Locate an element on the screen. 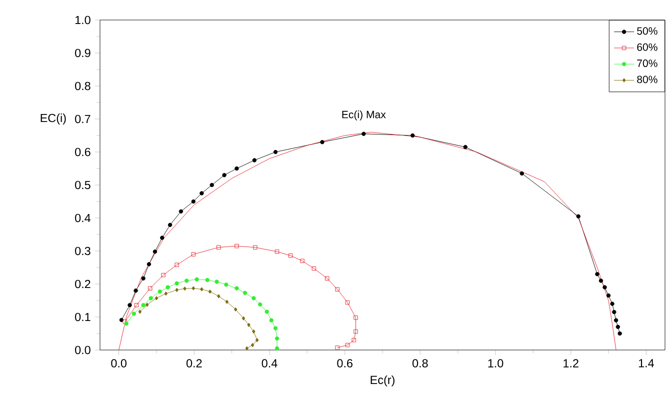  y-tick-label: 0.6 is located at coordinates (82, 152).